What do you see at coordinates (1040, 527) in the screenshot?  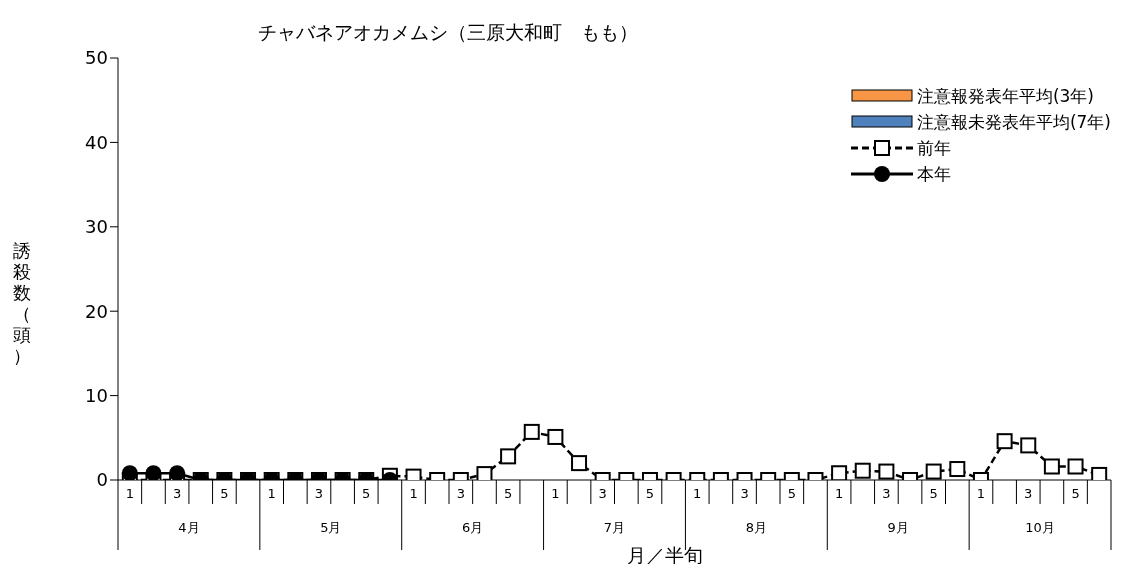 I see `text: 10月` at bounding box center [1040, 527].